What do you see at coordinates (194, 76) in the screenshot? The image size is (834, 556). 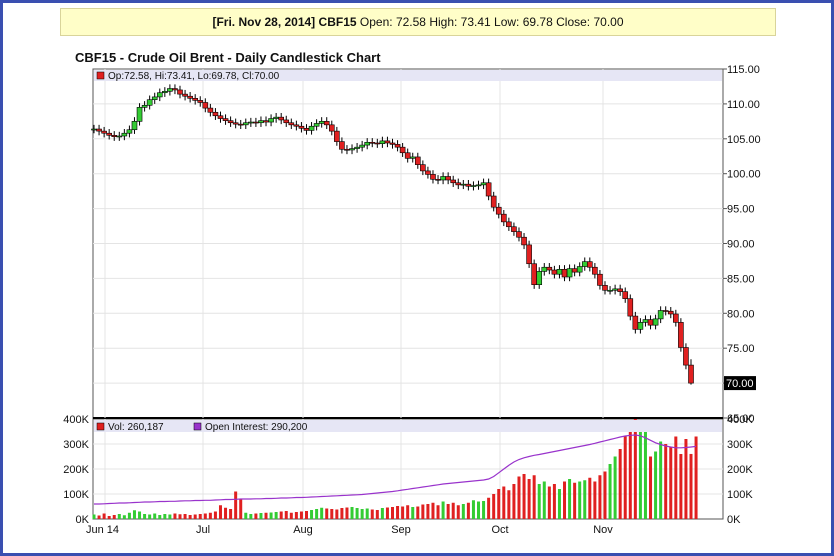 I see `price-legend-text: Op:72.58, Hi:73.41, Lo:69.78, Cl:70.00` at bounding box center [194, 76].